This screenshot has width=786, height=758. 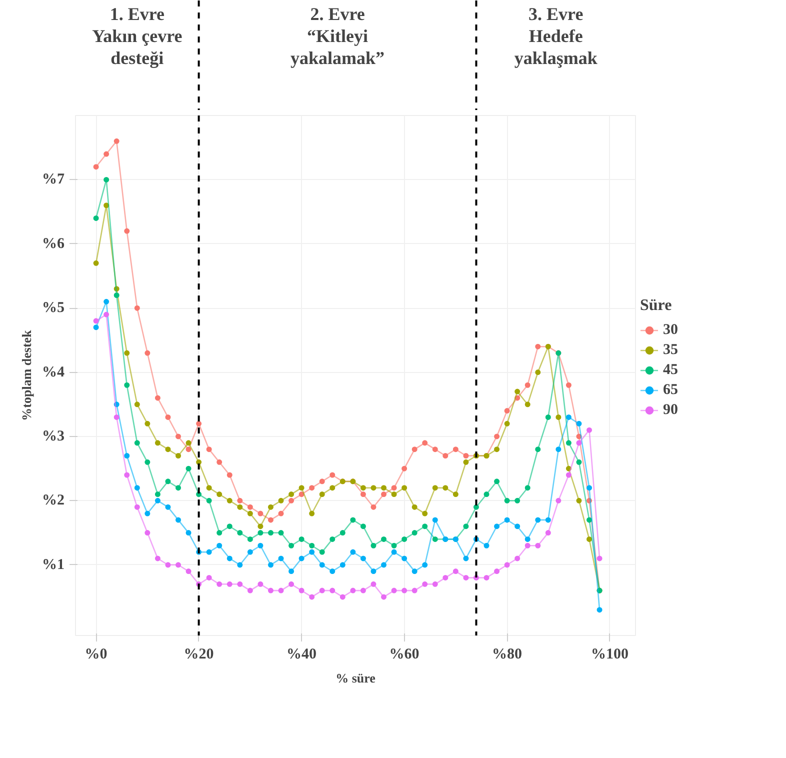 I want to click on legend-label: 30, so click(x=671, y=330).